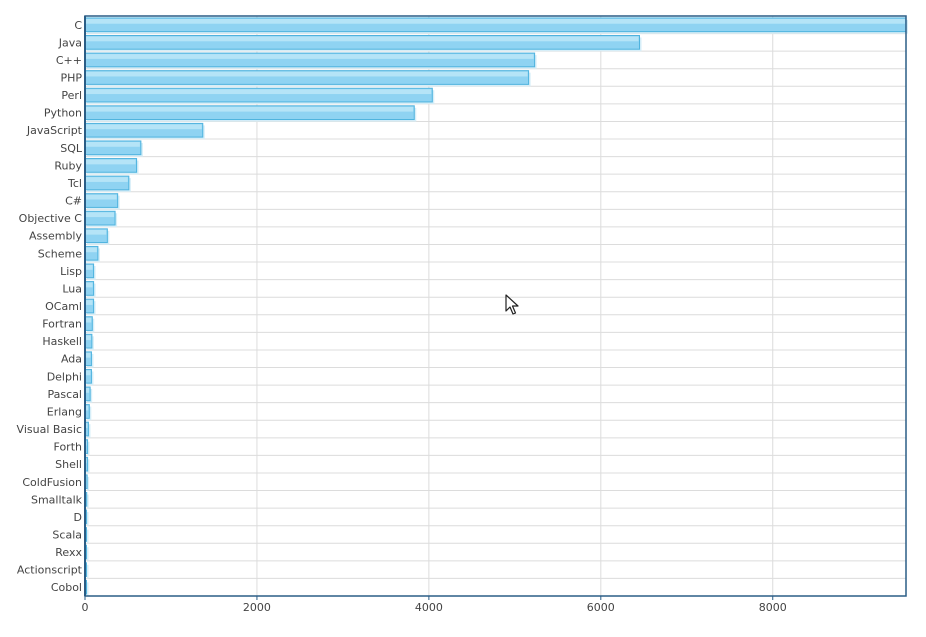 The image size is (926, 637). Describe the element at coordinates (78, 517) in the screenshot. I see `category-label: D` at that location.